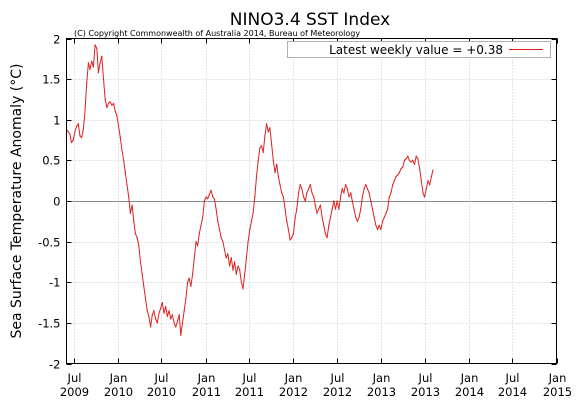 The width and height of the screenshot is (576, 403). Describe the element at coordinates (118, 392) in the screenshot. I see `x-tick-year: 2010` at that location.